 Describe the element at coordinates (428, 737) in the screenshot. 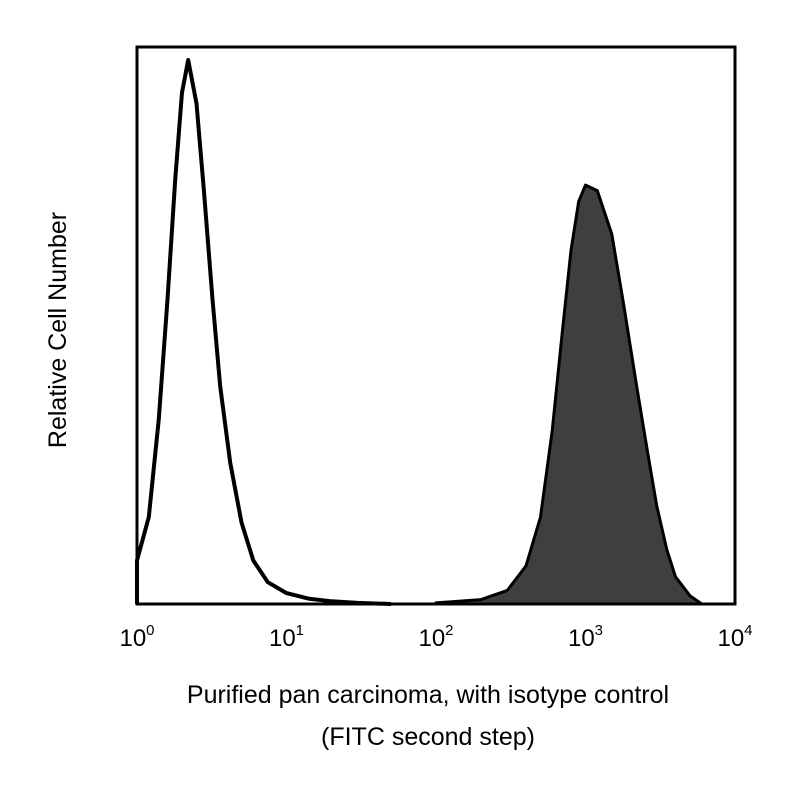

I see `x-axis-label-line2: (FITC second step)` at that location.